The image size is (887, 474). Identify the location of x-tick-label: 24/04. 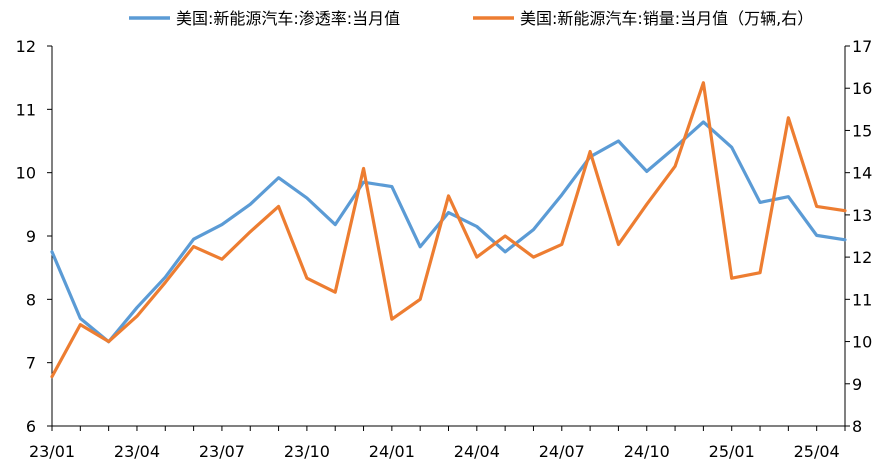
(477, 451).